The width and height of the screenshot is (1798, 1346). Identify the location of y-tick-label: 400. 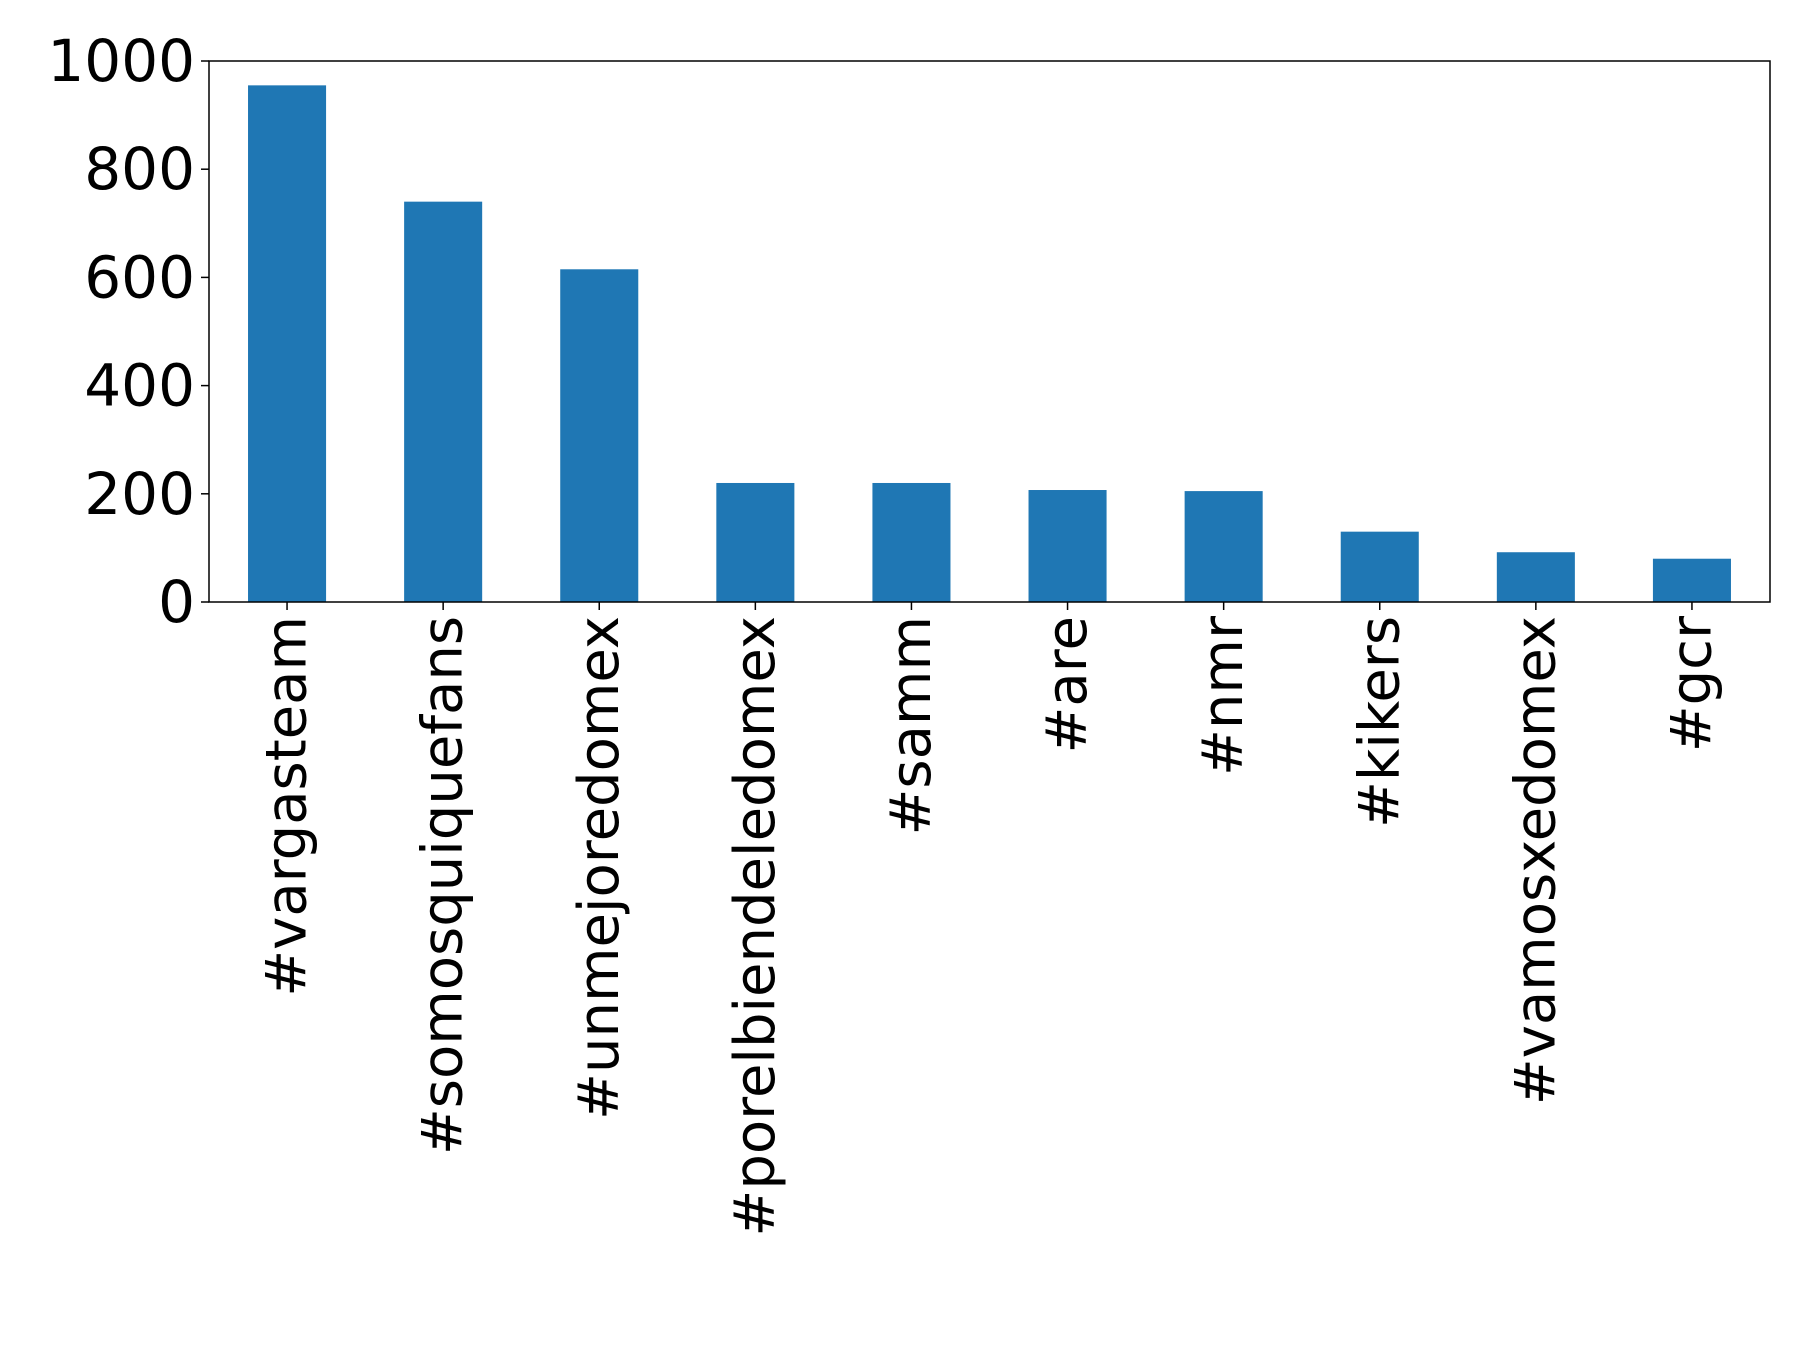
(139, 386).